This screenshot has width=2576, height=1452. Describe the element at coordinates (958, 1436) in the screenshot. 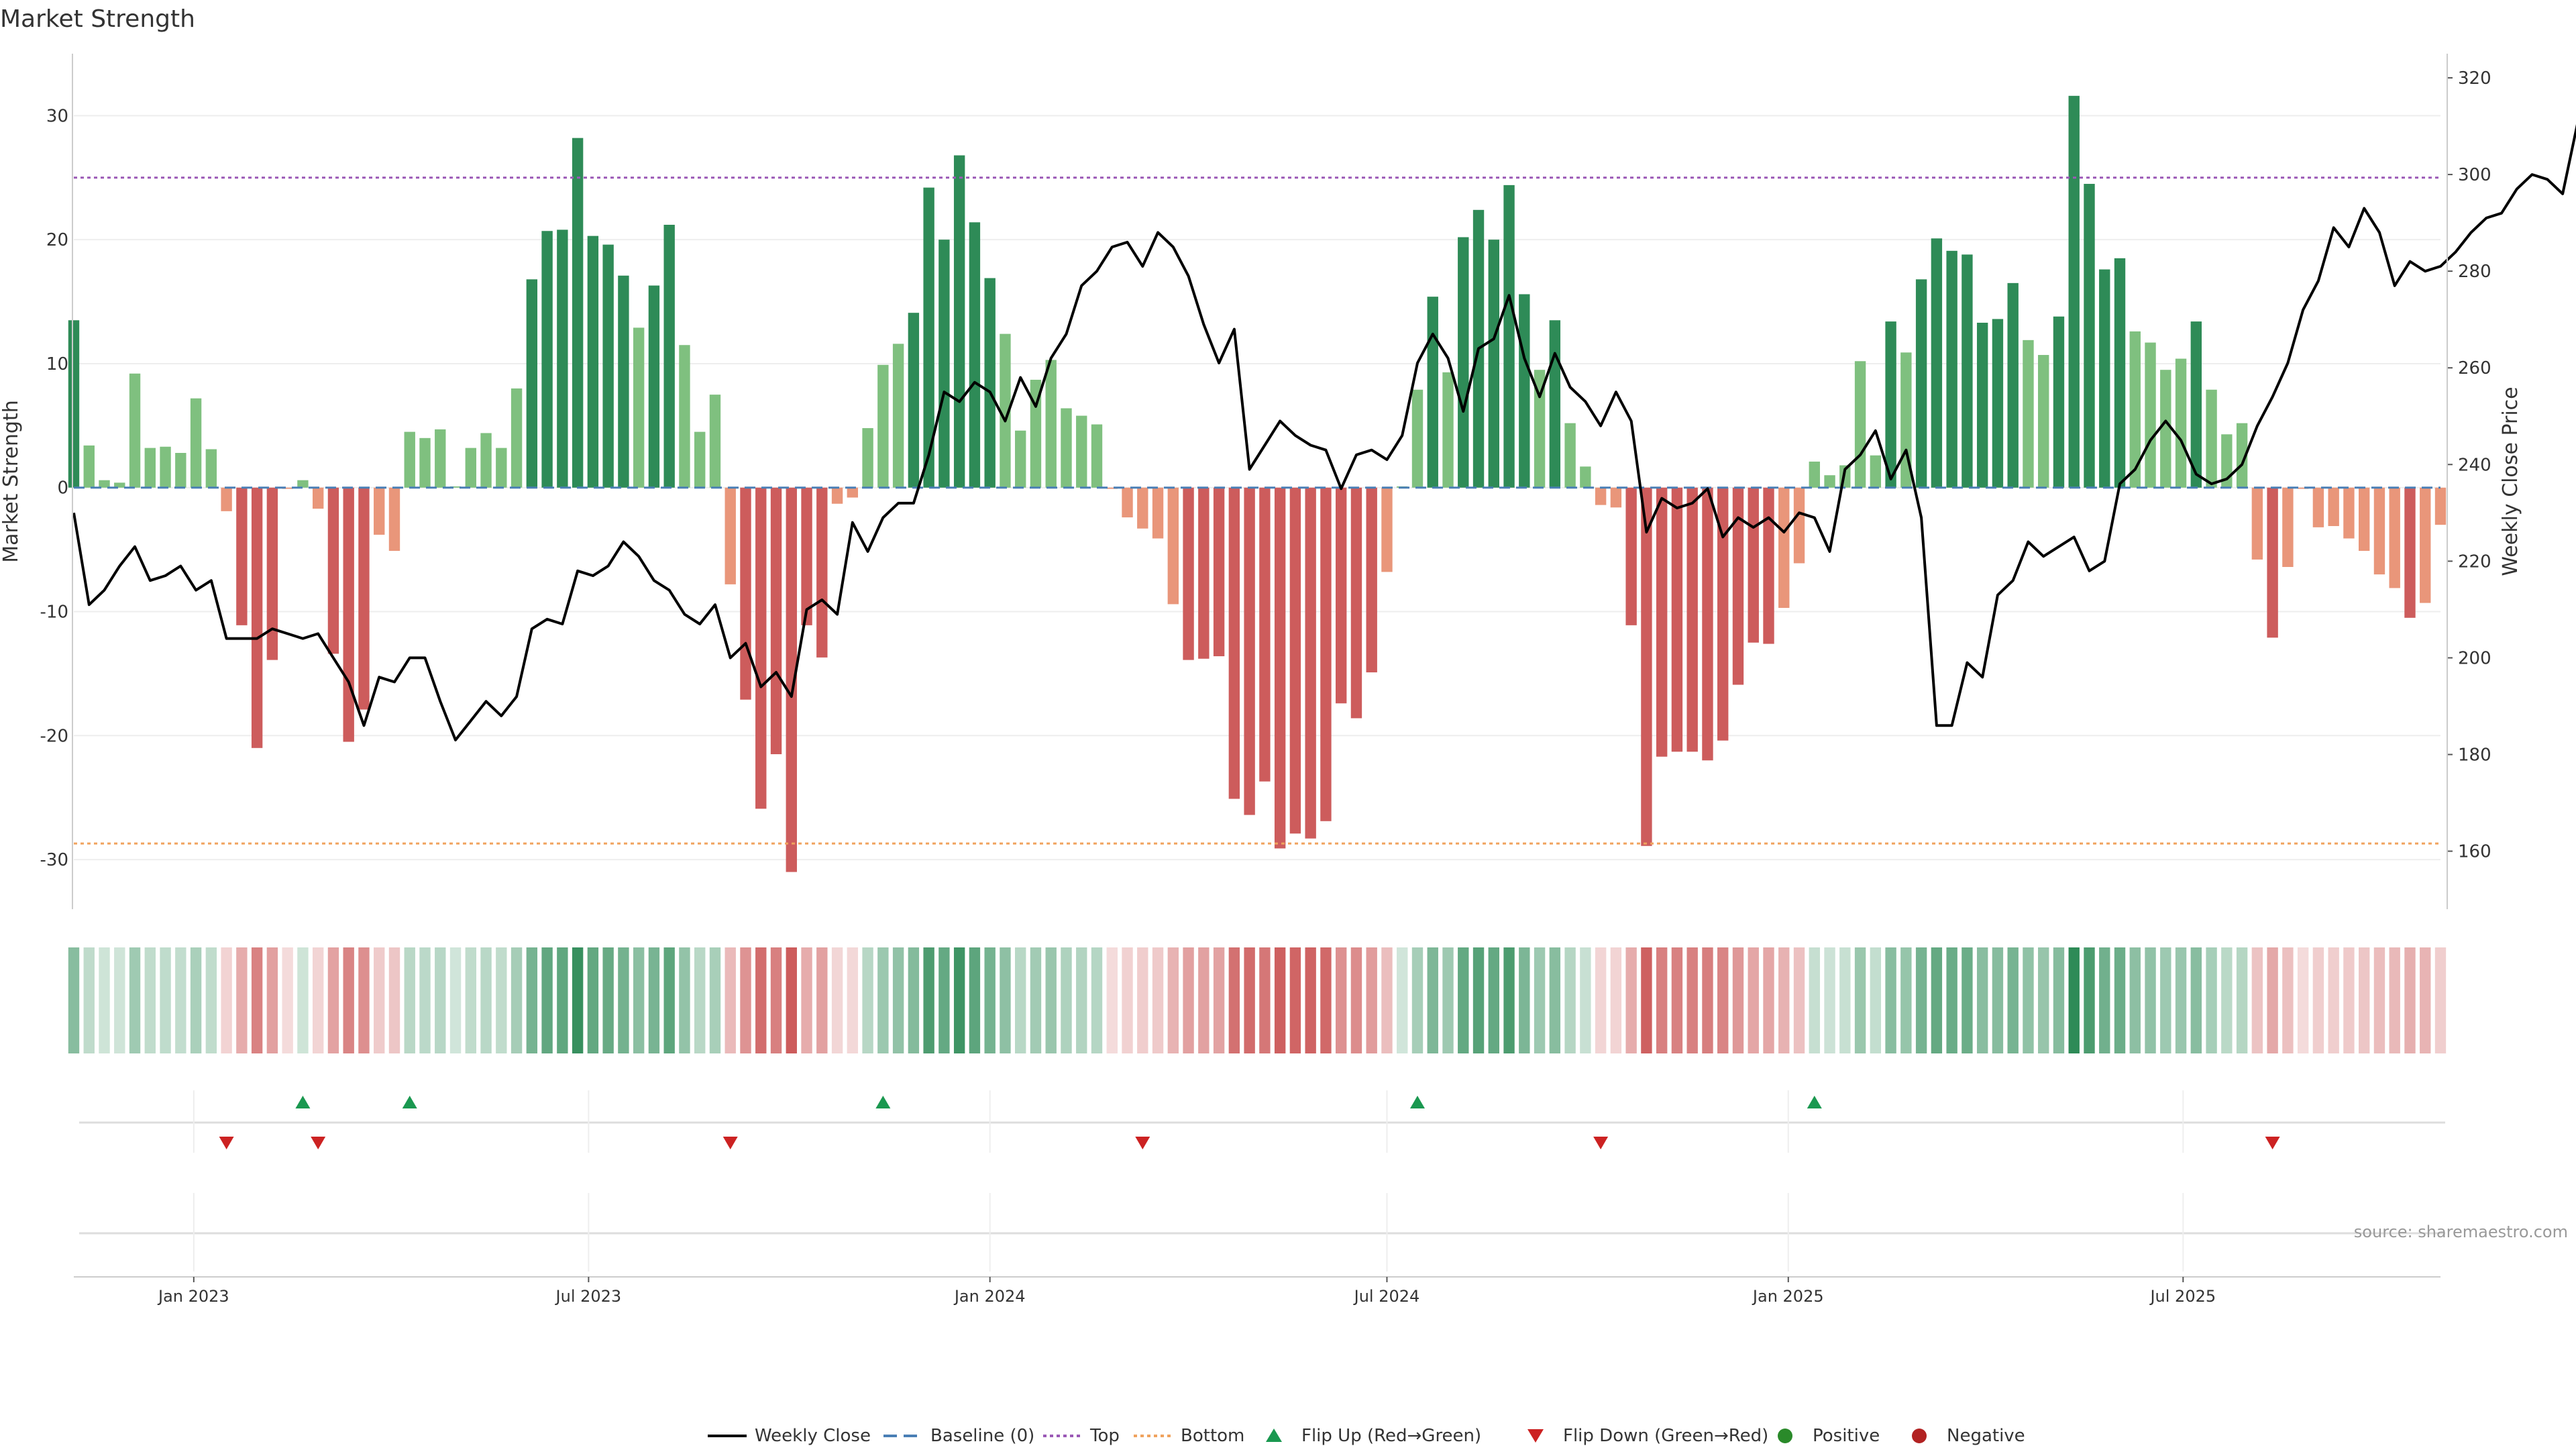

I see `legend-item-baseline: Baseline (0)` at that location.